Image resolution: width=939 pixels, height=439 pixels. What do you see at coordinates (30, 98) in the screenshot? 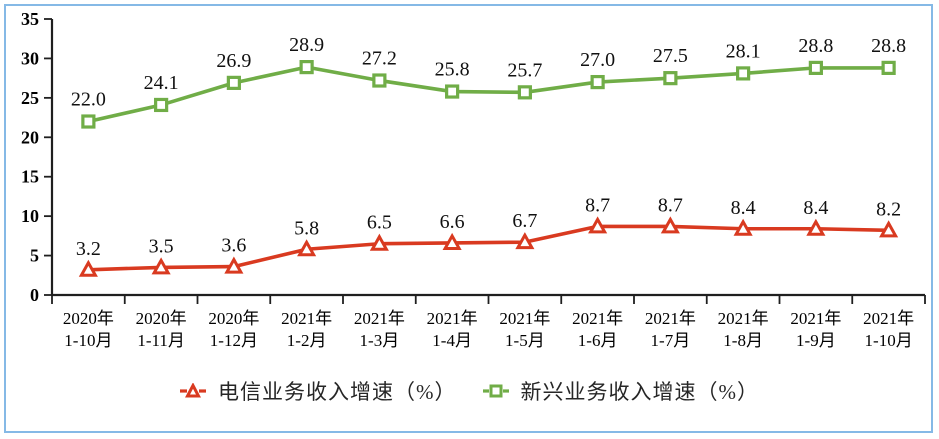
I see `y-tick-label: 25` at bounding box center [30, 98].